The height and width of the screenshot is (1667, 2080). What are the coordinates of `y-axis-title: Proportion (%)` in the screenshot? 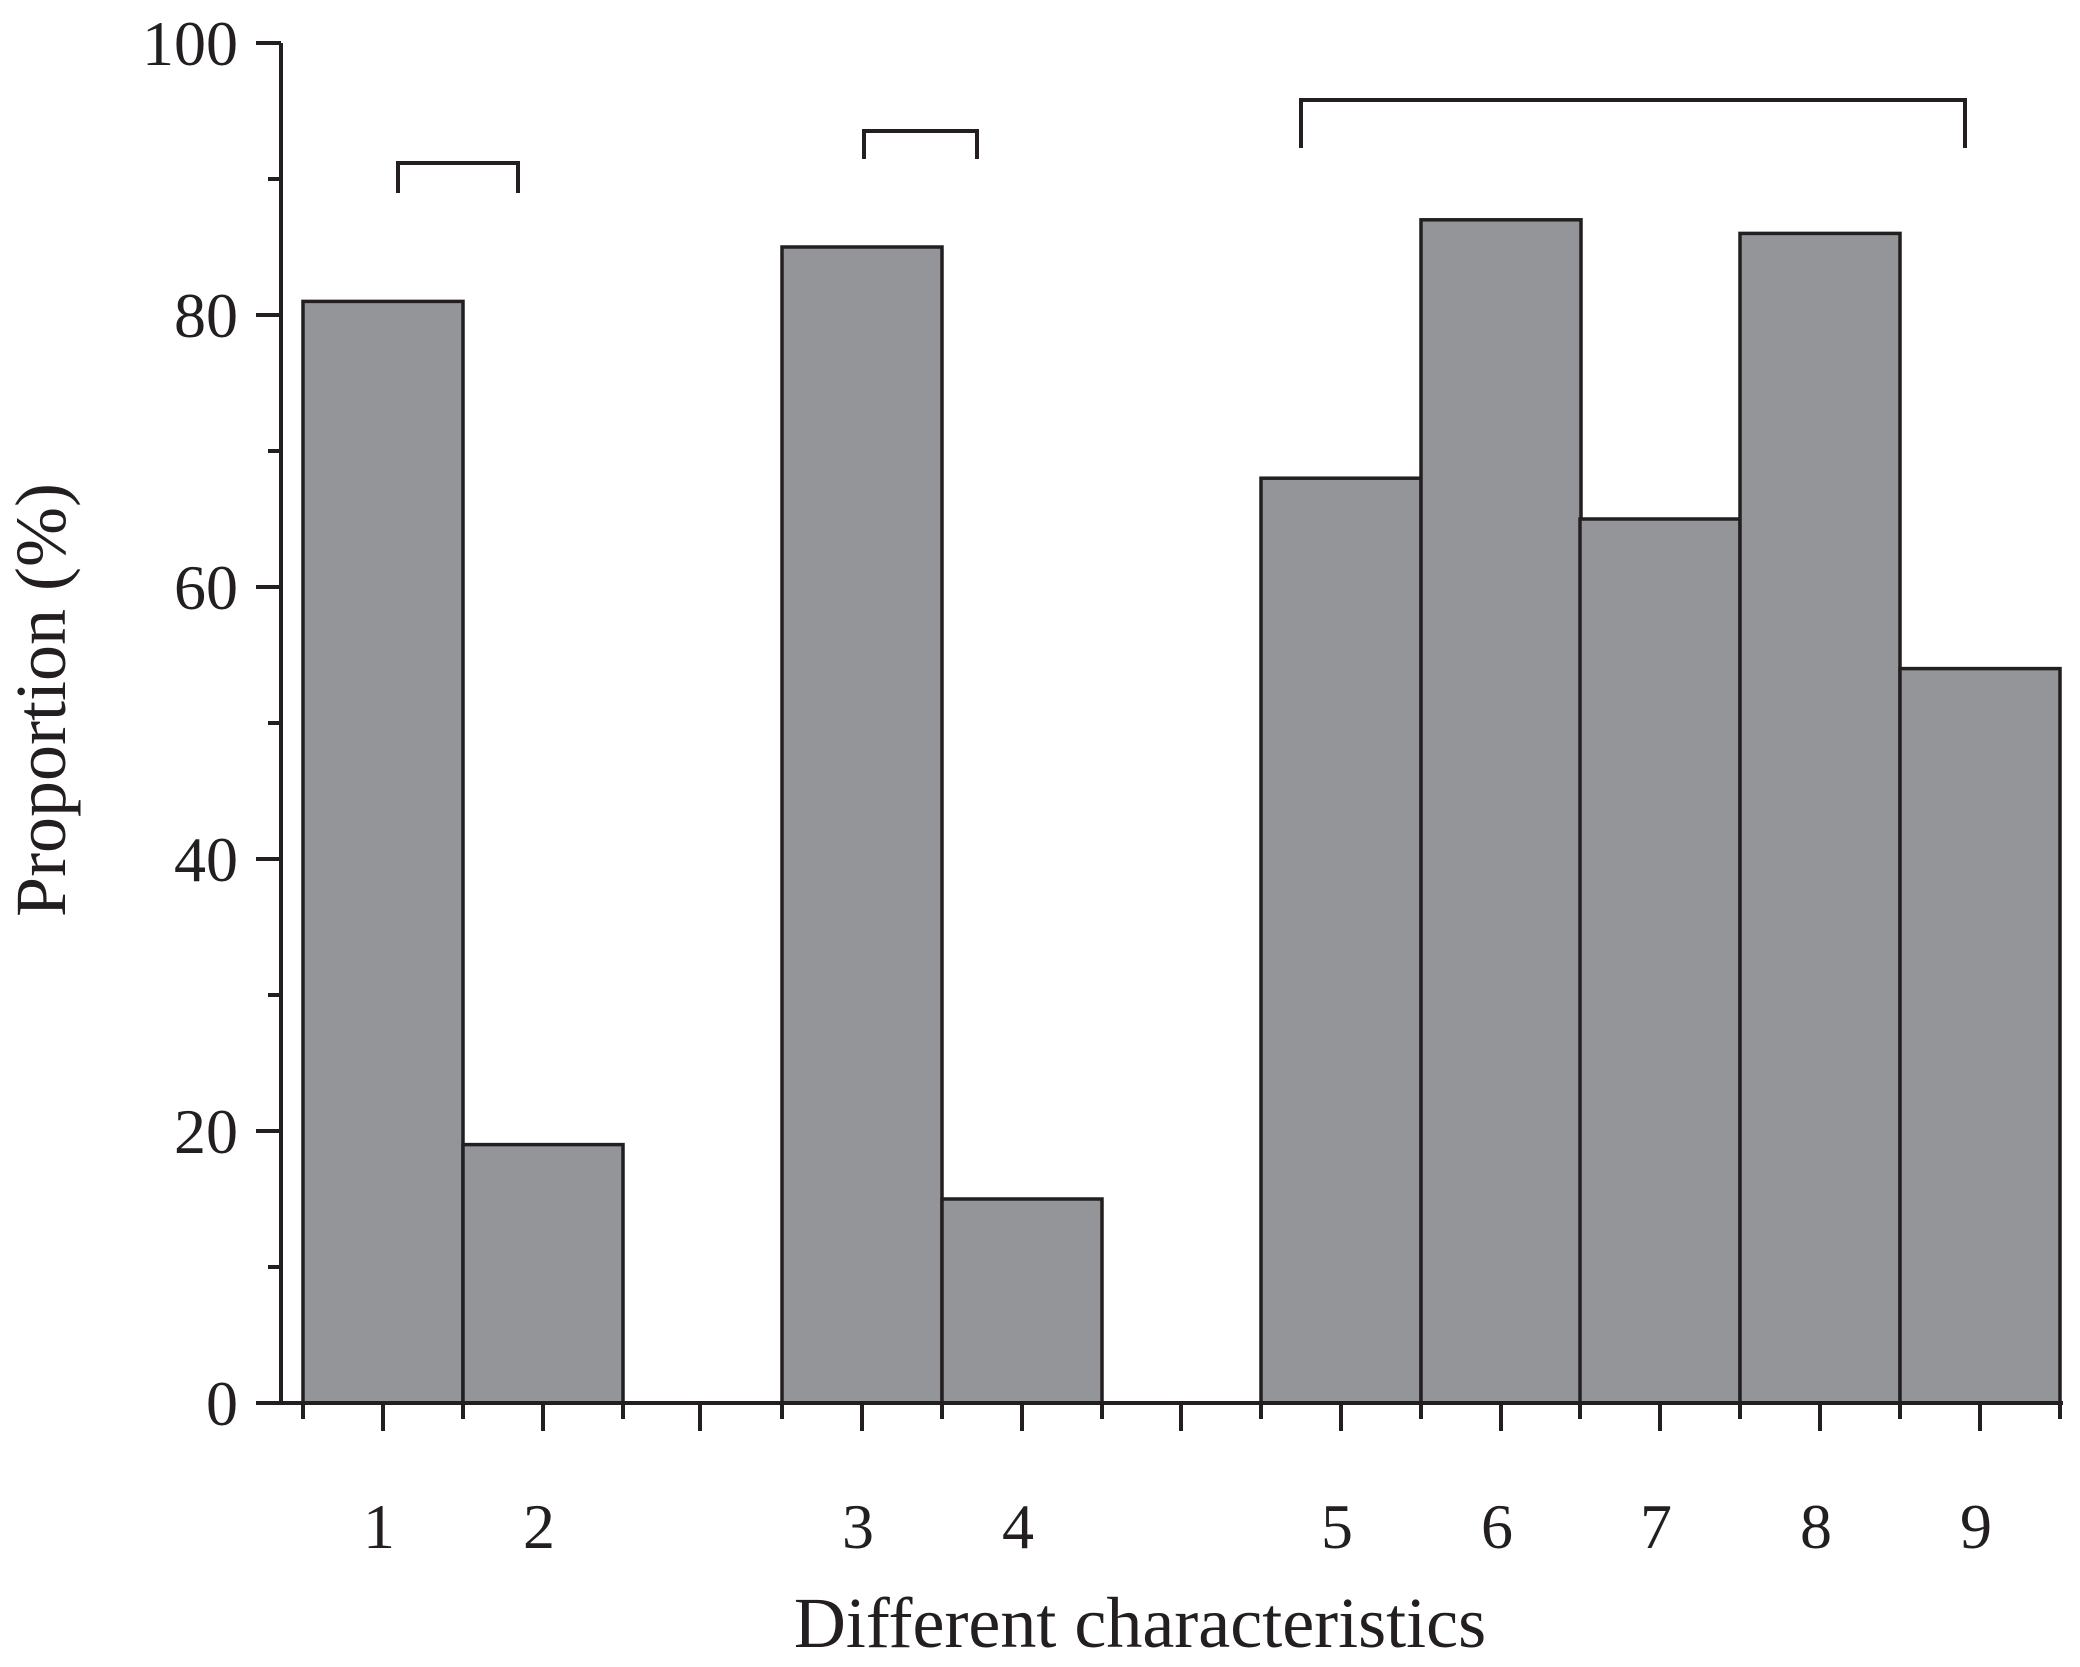 It's located at (41, 700).